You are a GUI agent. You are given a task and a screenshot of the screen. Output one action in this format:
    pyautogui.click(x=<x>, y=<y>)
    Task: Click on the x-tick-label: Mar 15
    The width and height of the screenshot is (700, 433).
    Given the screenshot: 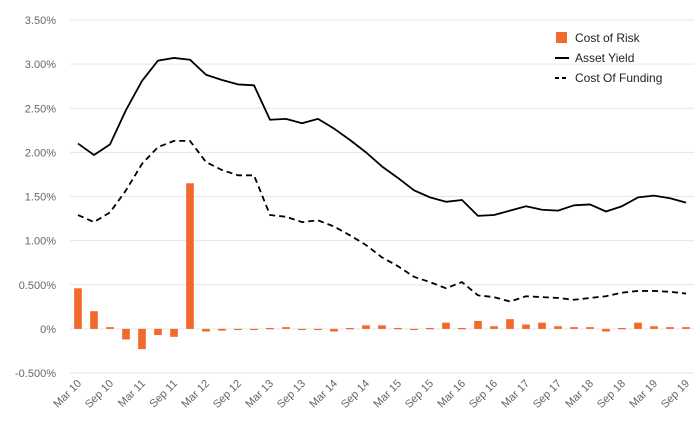 What is the action you would take?
    pyautogui.click(x=387, y=394)
    